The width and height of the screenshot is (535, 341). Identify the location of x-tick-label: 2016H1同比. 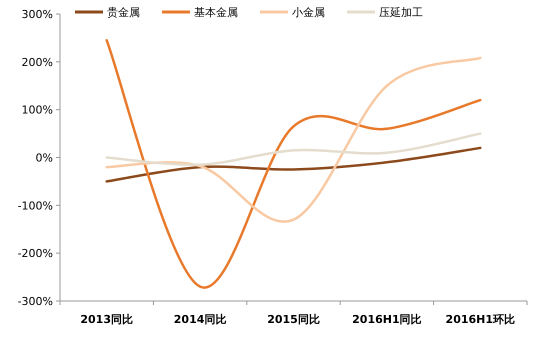
(387, 319).